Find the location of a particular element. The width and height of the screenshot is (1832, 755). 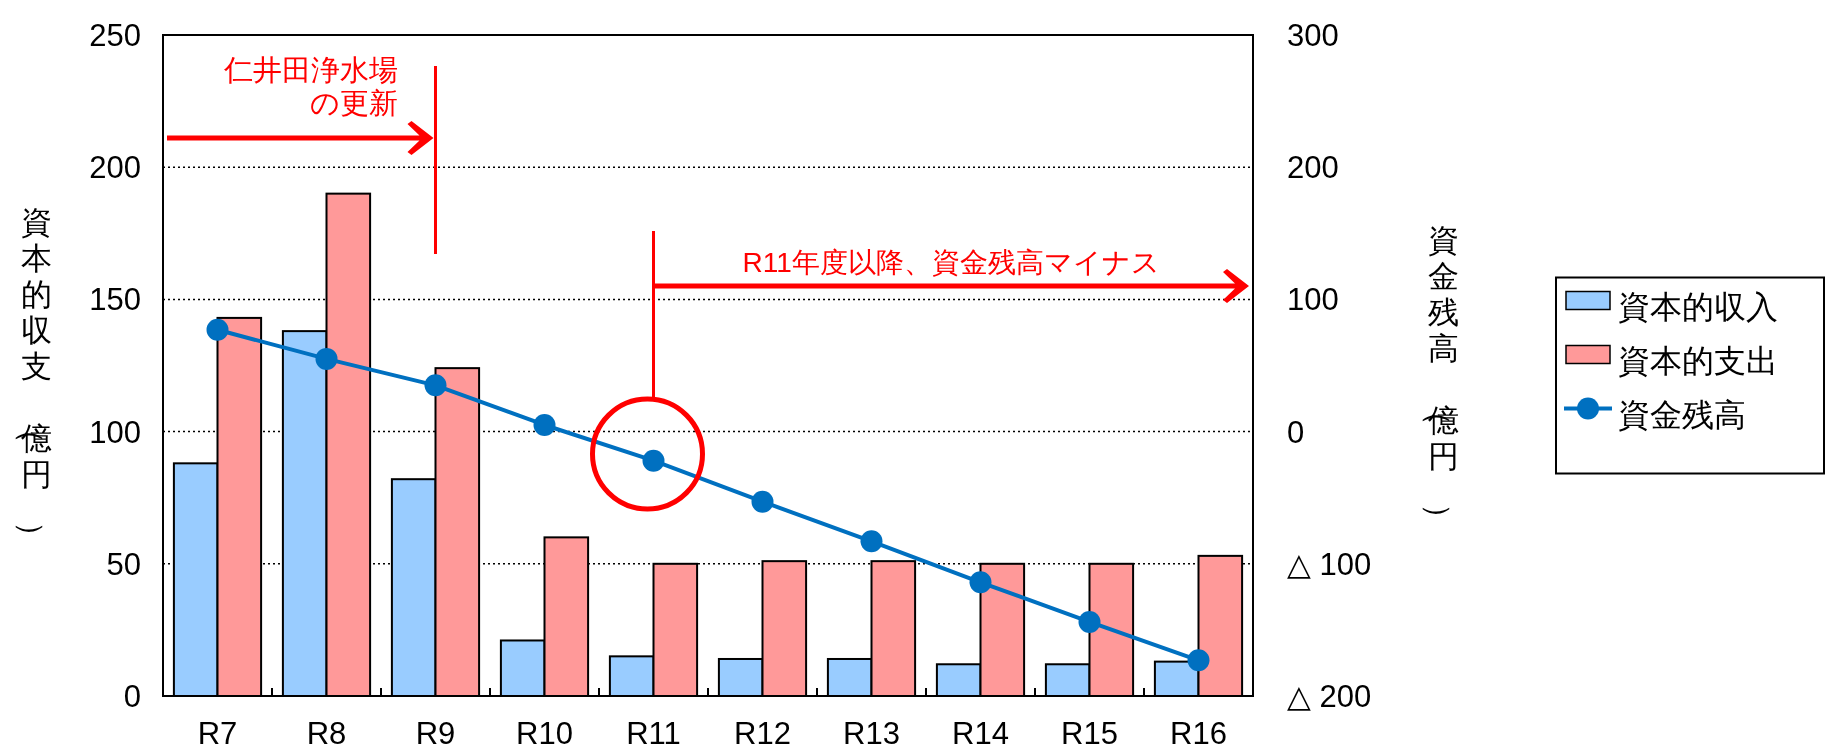

y-tick-label: 0 is located at coordinates (132, 696).